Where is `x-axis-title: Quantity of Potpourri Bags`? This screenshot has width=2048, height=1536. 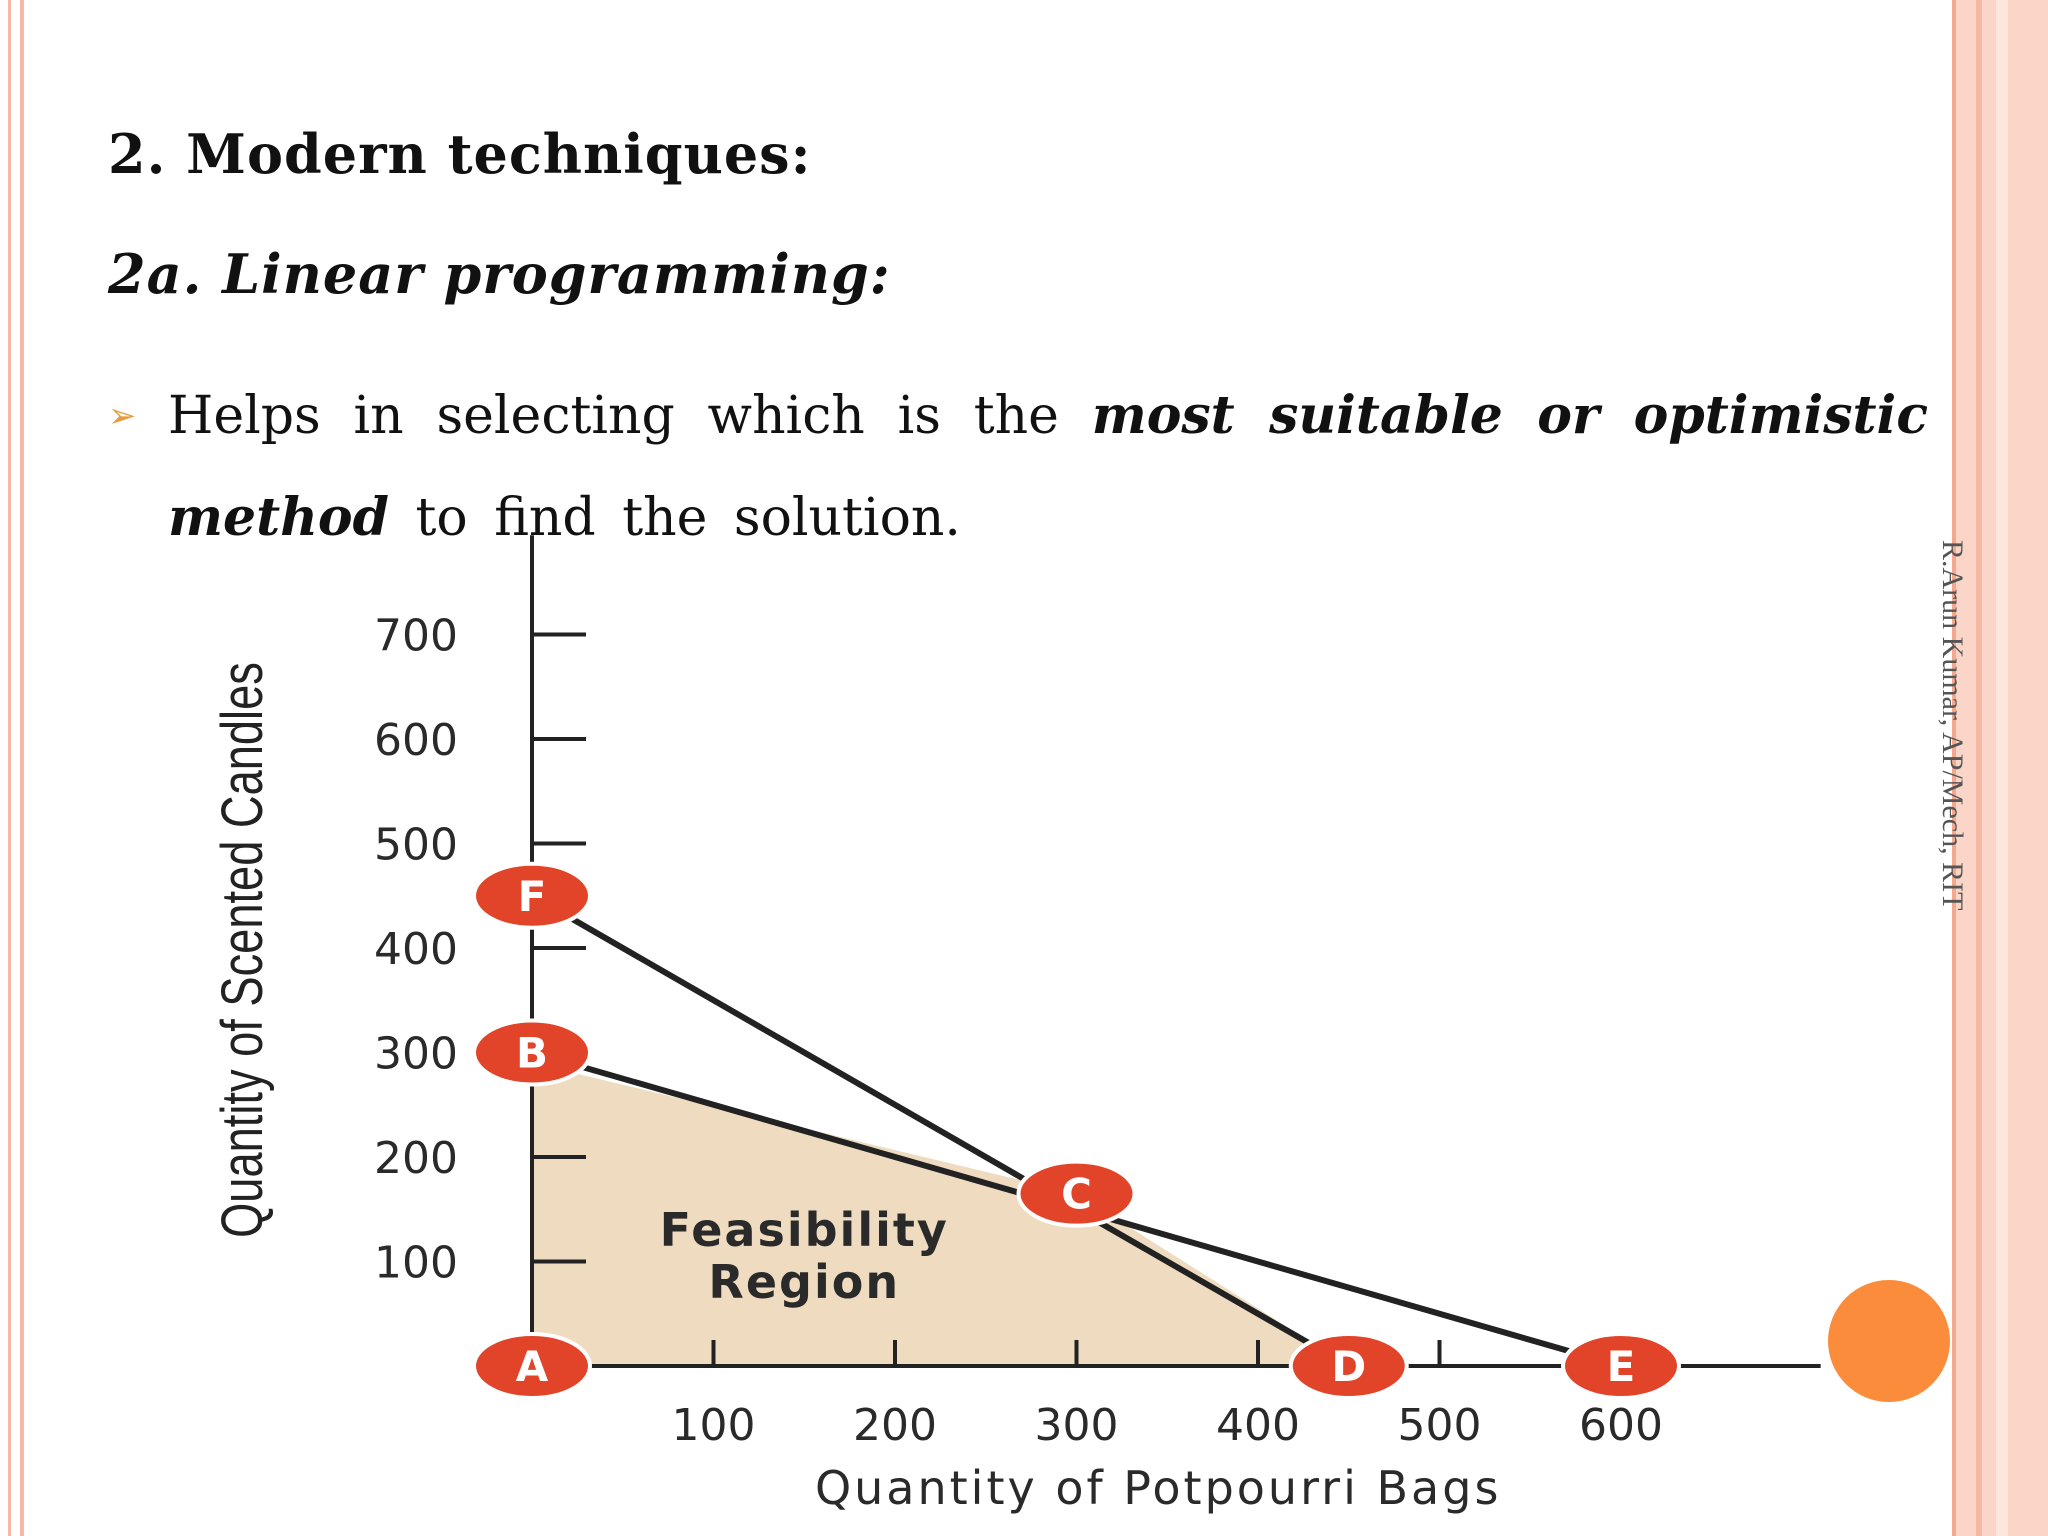
x-axis-title: Quantity of Potpourri Bags is located at coordinates (1158, 1488).